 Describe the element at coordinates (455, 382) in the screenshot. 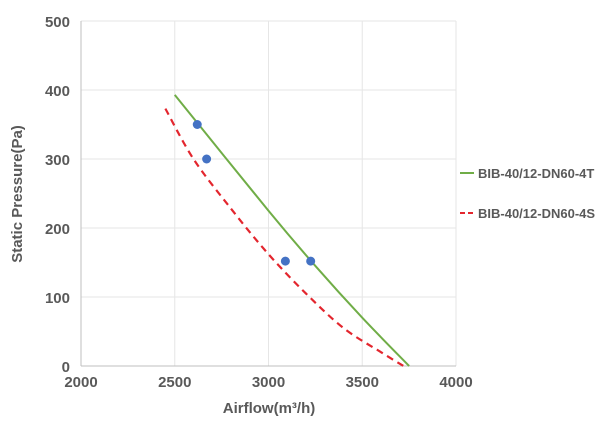

I see `x-tick-label: 4000` at that location.